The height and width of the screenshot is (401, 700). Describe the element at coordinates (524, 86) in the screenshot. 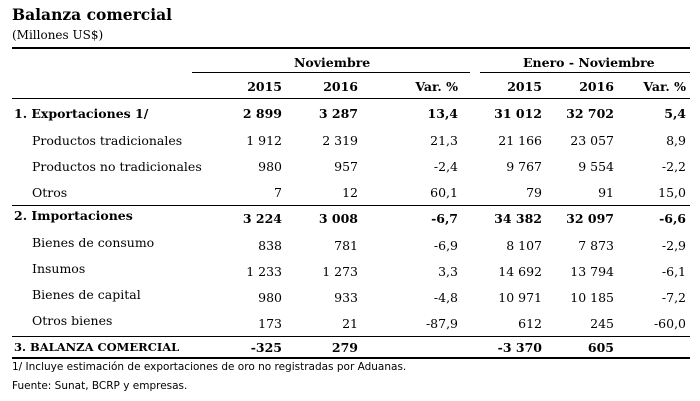

I see `col-header-ene-2015: 2015` at that location.